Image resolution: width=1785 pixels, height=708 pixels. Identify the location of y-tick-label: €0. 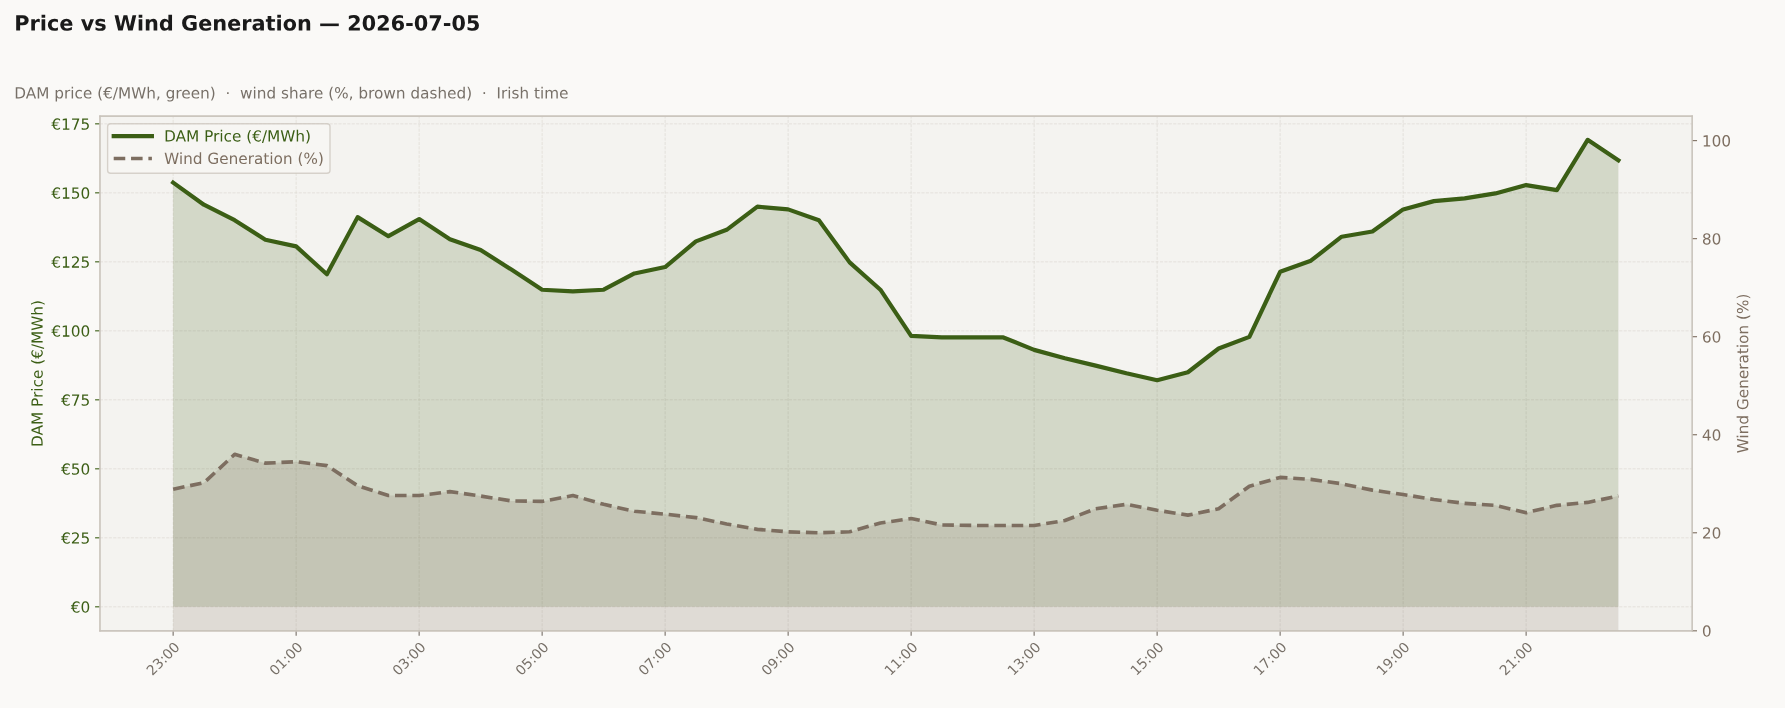
(80, 607).